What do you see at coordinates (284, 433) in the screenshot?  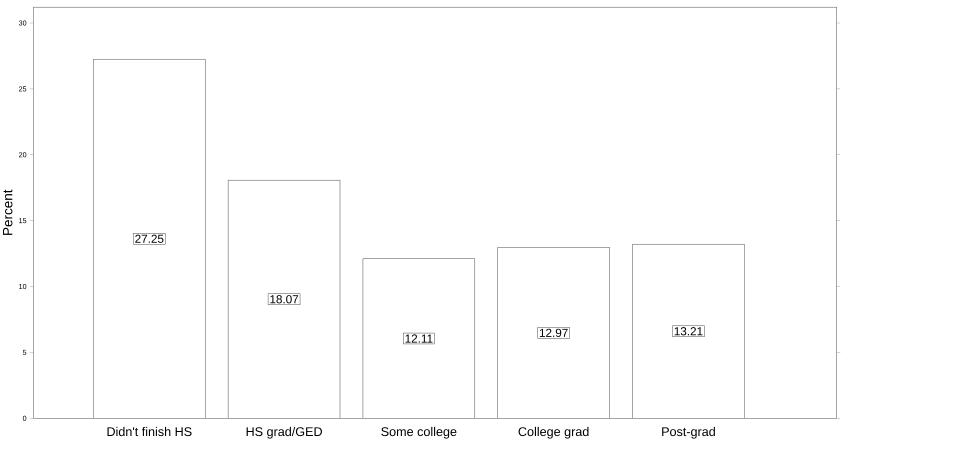 I see `x-tick-label: HS grad/GED` at bounding box center [284, 433].